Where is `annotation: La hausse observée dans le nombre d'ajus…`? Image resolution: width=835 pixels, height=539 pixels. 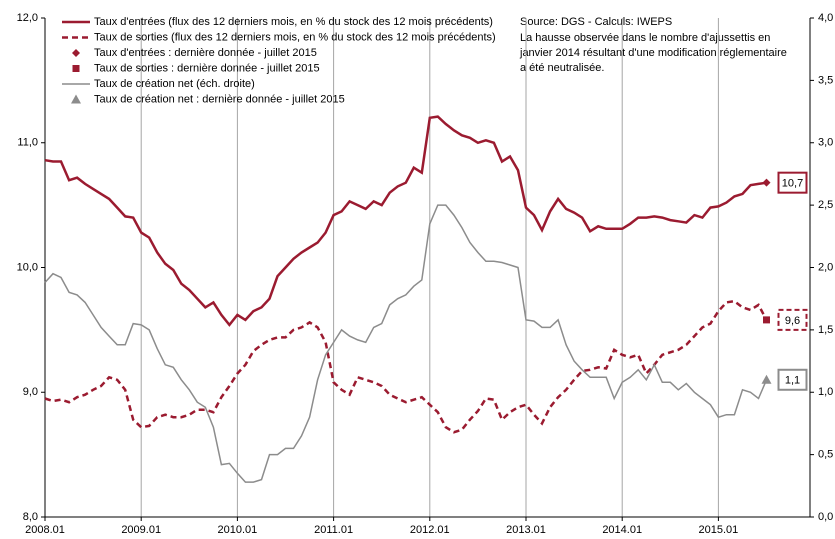
annotation: La hausse observée dans le nombre d'ajus… is located at coordinates (645, 38).